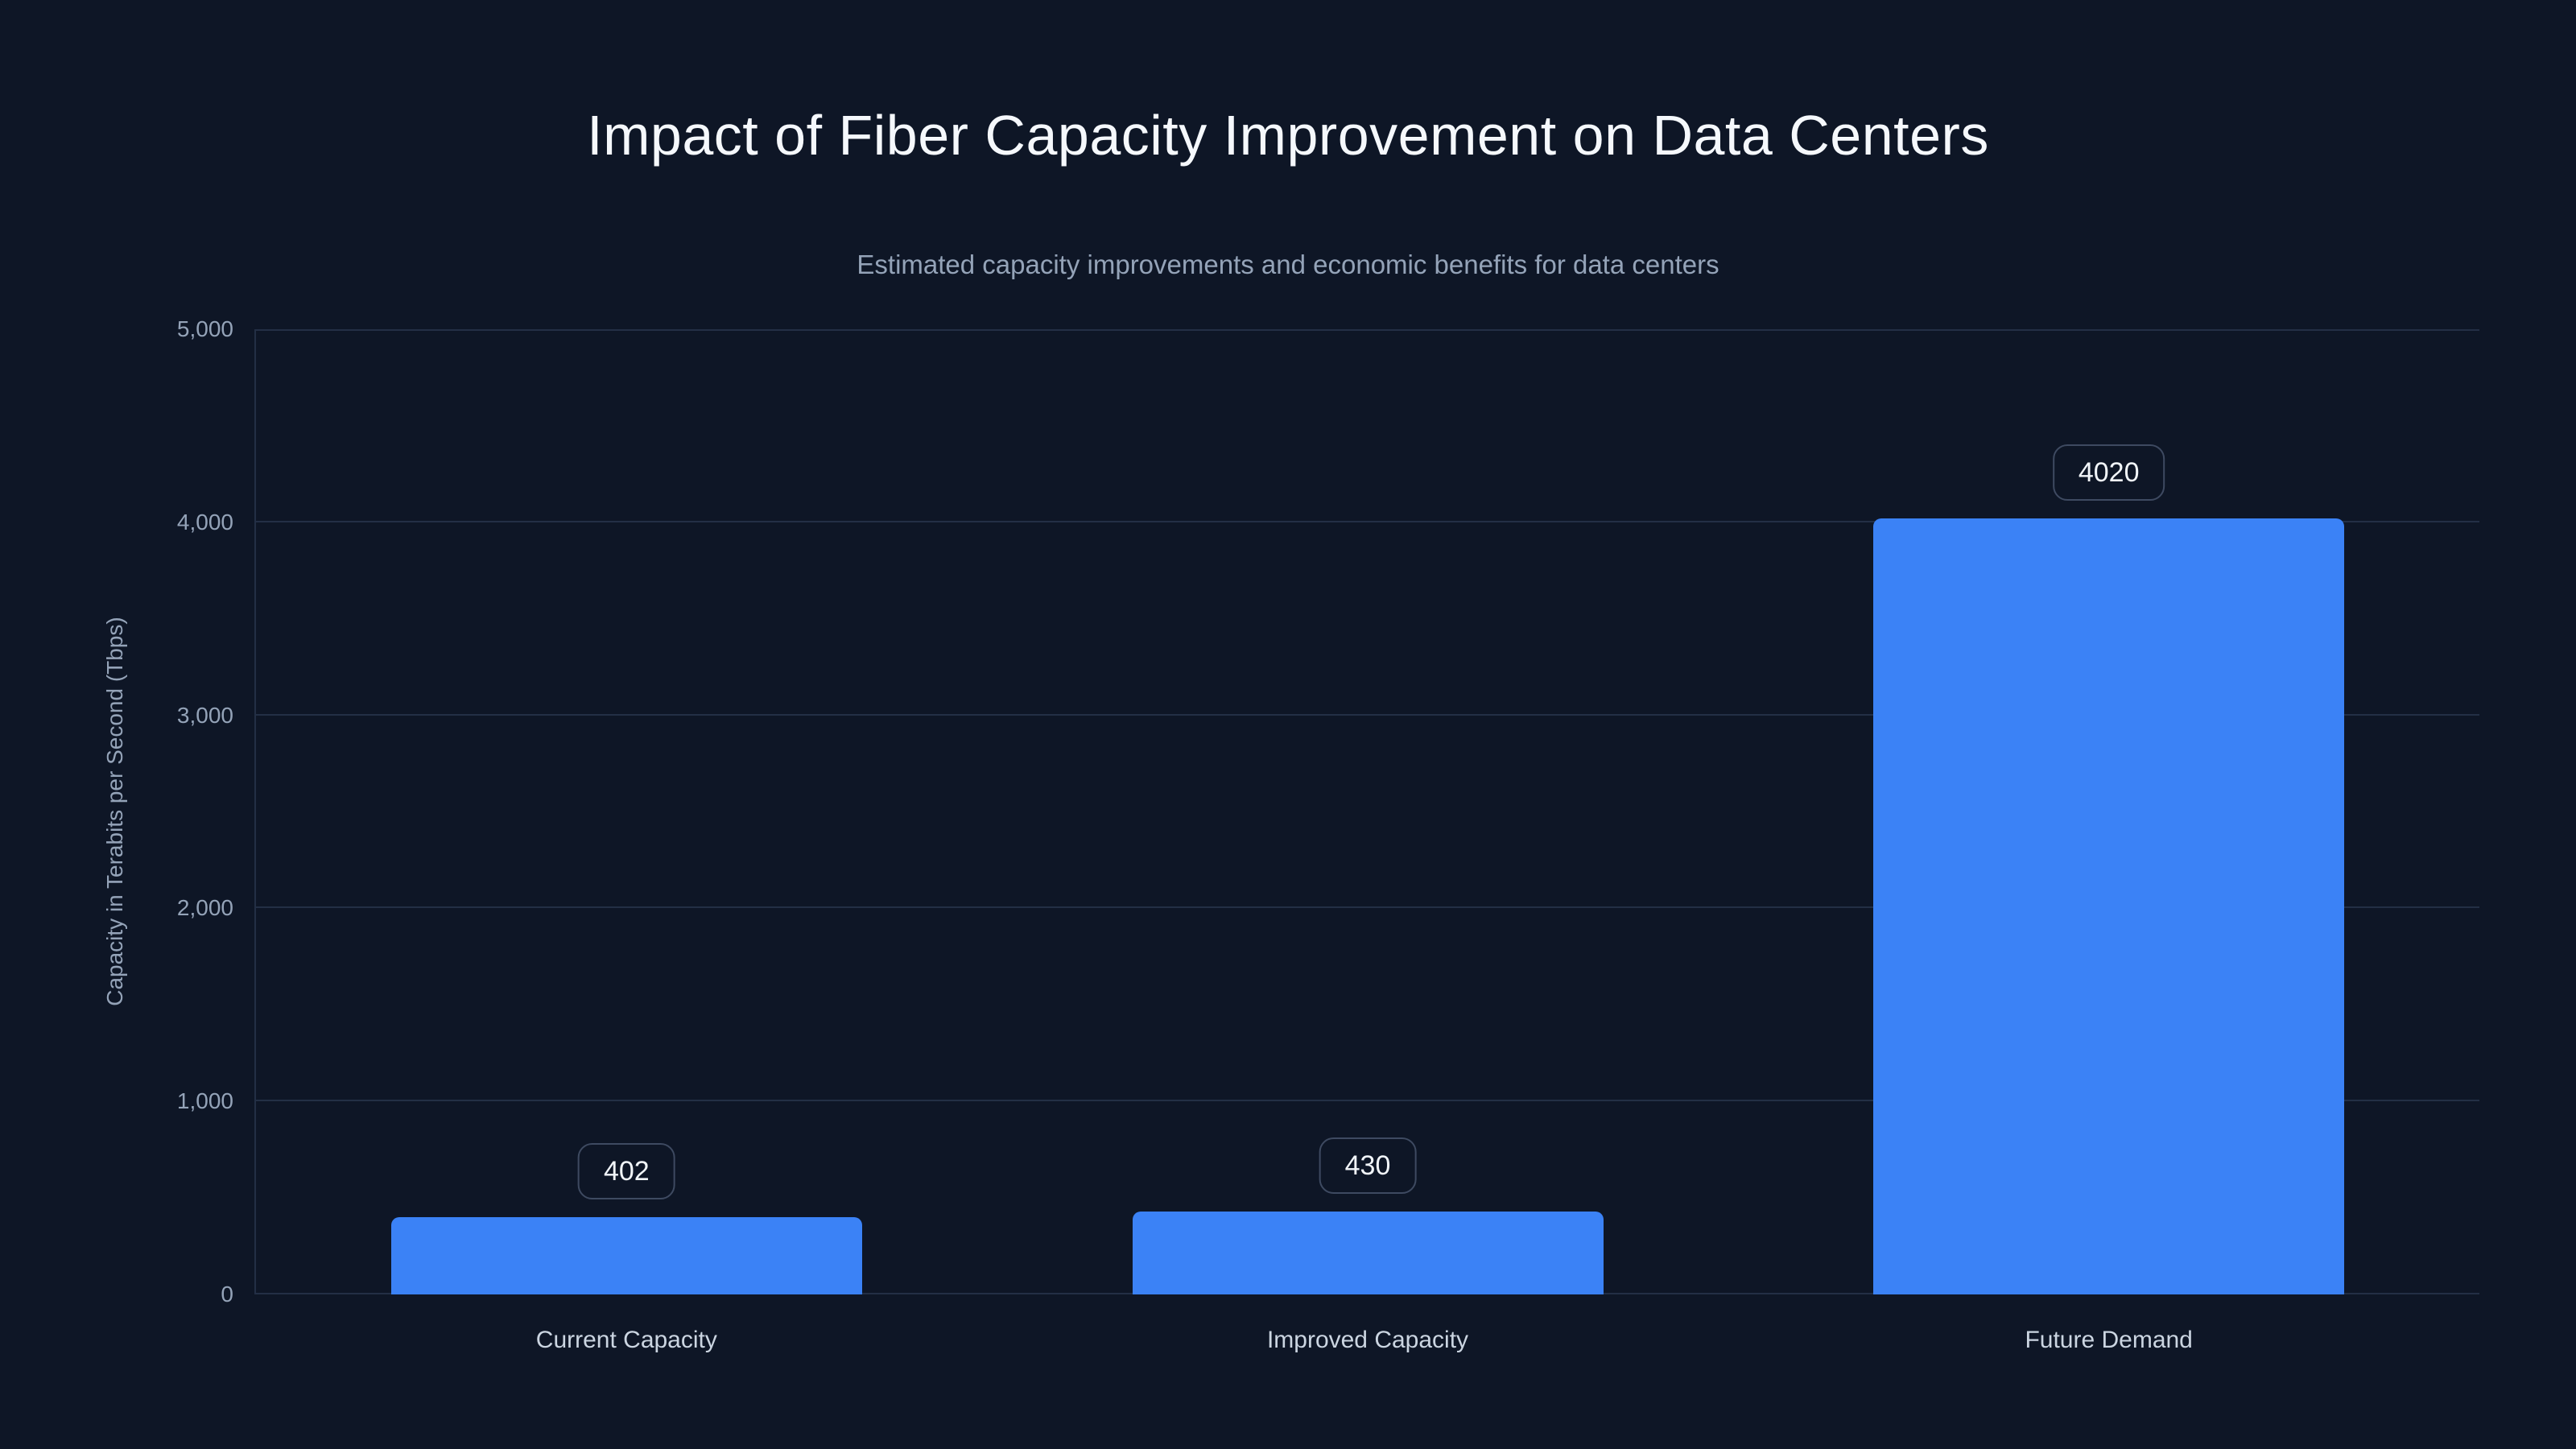 This screenshot has width=2576, height=1449. Describe the element at coordinates (227, 1294) in the screenshot. I see `y-tick-label: 0` at that location.